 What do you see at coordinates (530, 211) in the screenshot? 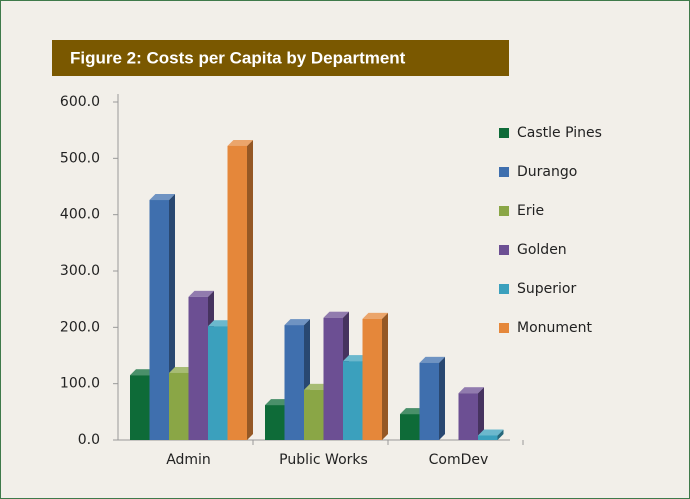
I see `legend-label: Erie` at bounding box center [530, 211].